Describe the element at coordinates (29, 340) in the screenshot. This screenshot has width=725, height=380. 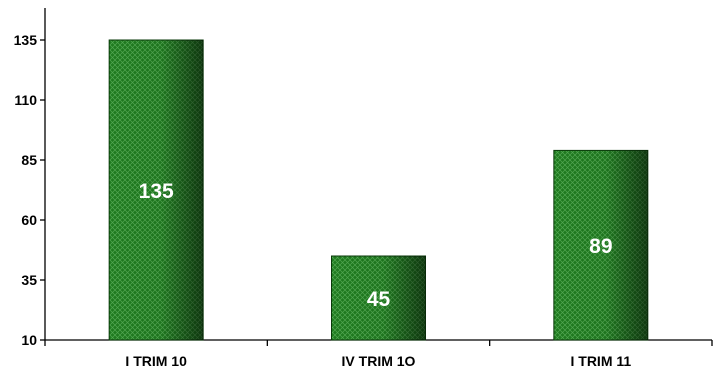
I see `y-tick-label: 10` at that location.